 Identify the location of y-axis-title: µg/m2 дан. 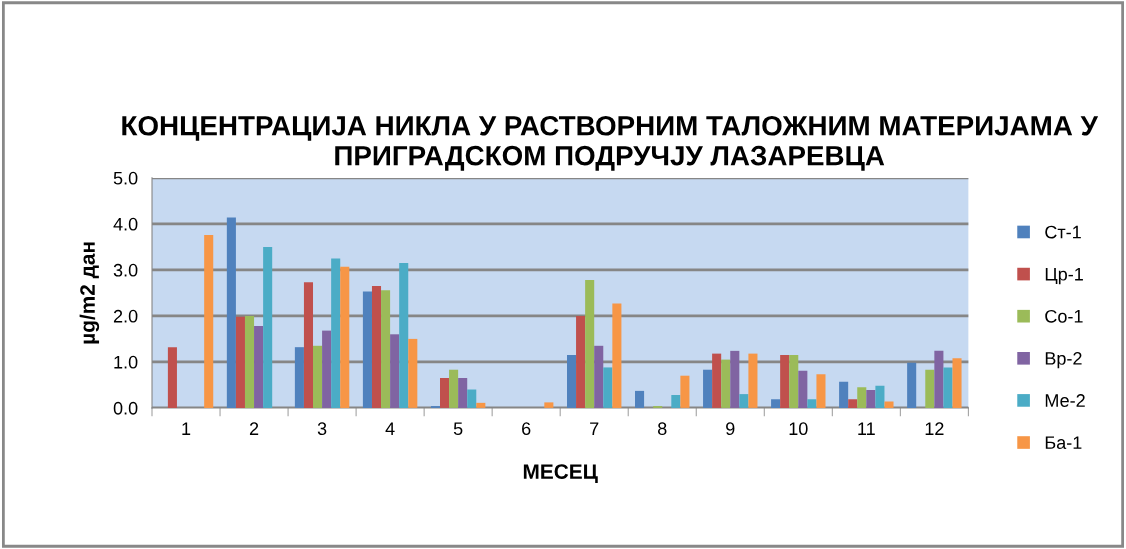
(89, 293).